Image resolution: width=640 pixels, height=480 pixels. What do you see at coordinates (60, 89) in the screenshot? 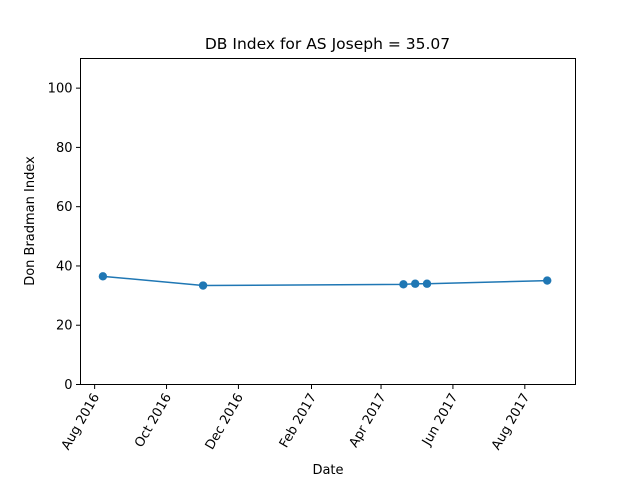
I see `y-tick-label: 100` at bounding box center [60, 89].